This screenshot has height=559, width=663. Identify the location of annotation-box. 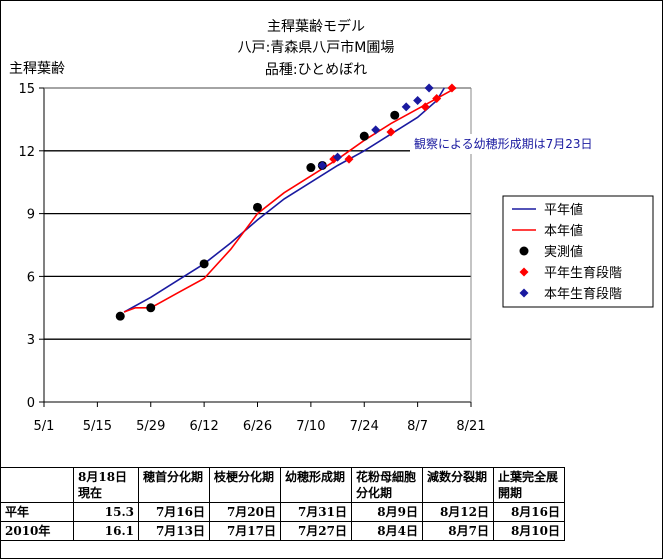
(525, 144).